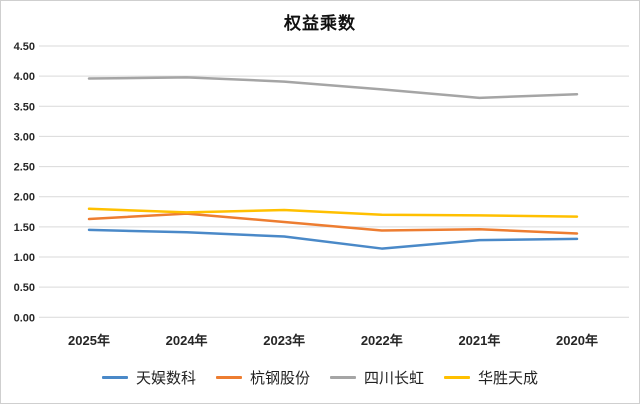 This screenshot has width=640, height=404. Describe the element at coordinates (382, 340) in the screenshot. I see `x-axis-label: 2022年` at that location.